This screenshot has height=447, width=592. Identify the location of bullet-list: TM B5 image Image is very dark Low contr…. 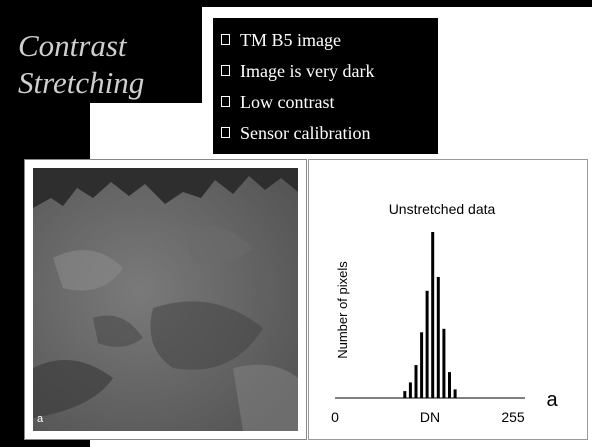
(297, 87).